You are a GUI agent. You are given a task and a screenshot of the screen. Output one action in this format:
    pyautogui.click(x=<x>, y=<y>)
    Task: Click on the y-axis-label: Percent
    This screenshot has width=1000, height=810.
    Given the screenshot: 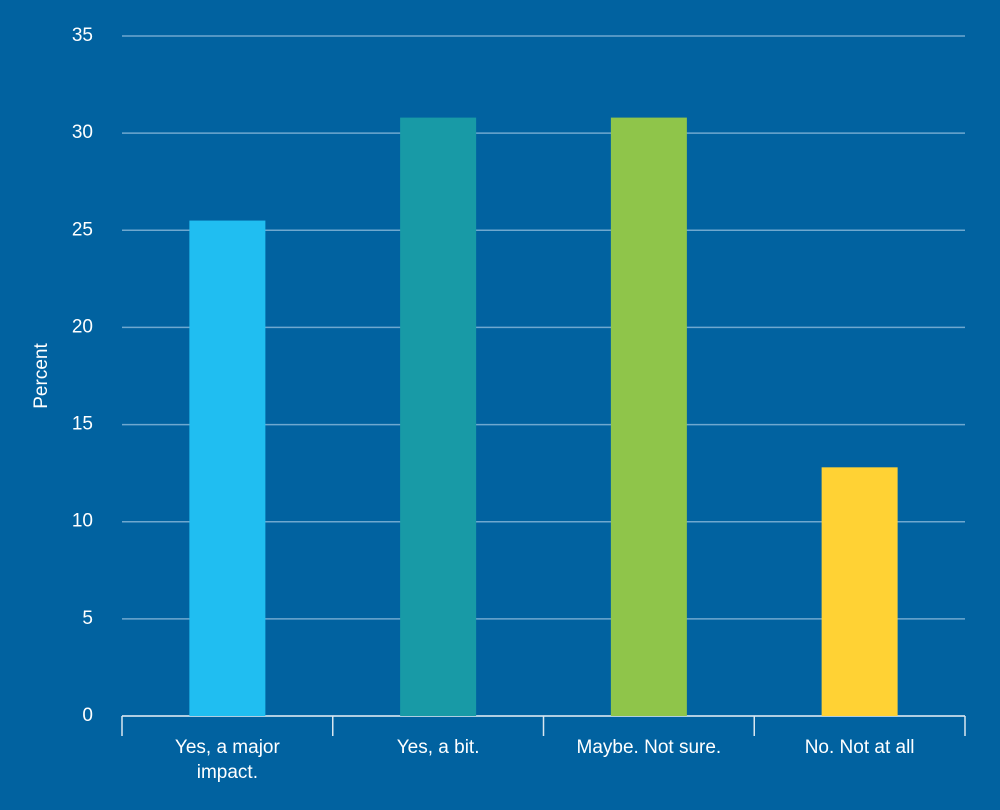 What is the action you would take?
    pyautogui.click(x=41, y=376)
    